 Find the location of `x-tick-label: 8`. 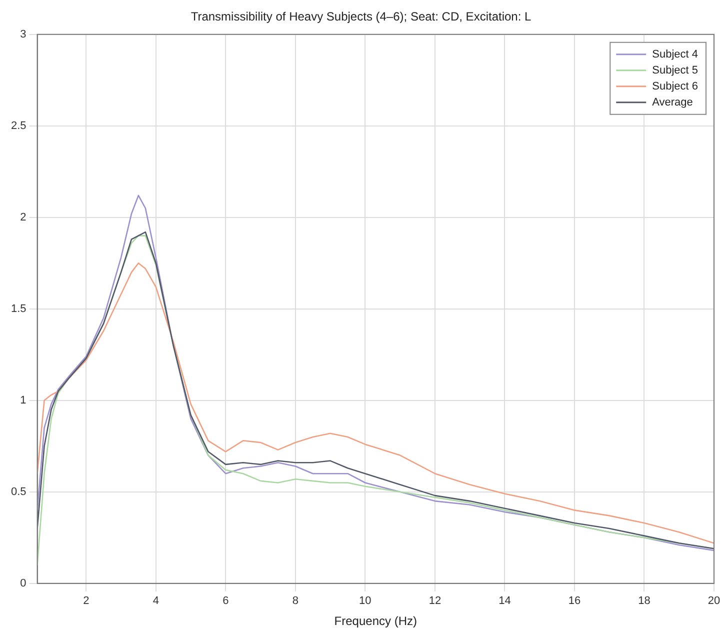

x-tick-label: 8 is located at coordinates (295, 601).